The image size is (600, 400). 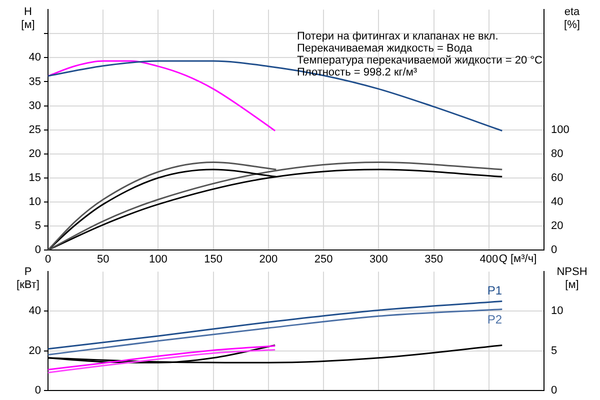 I want to click on x-tick-label: 250, so click(x=323, y=260).